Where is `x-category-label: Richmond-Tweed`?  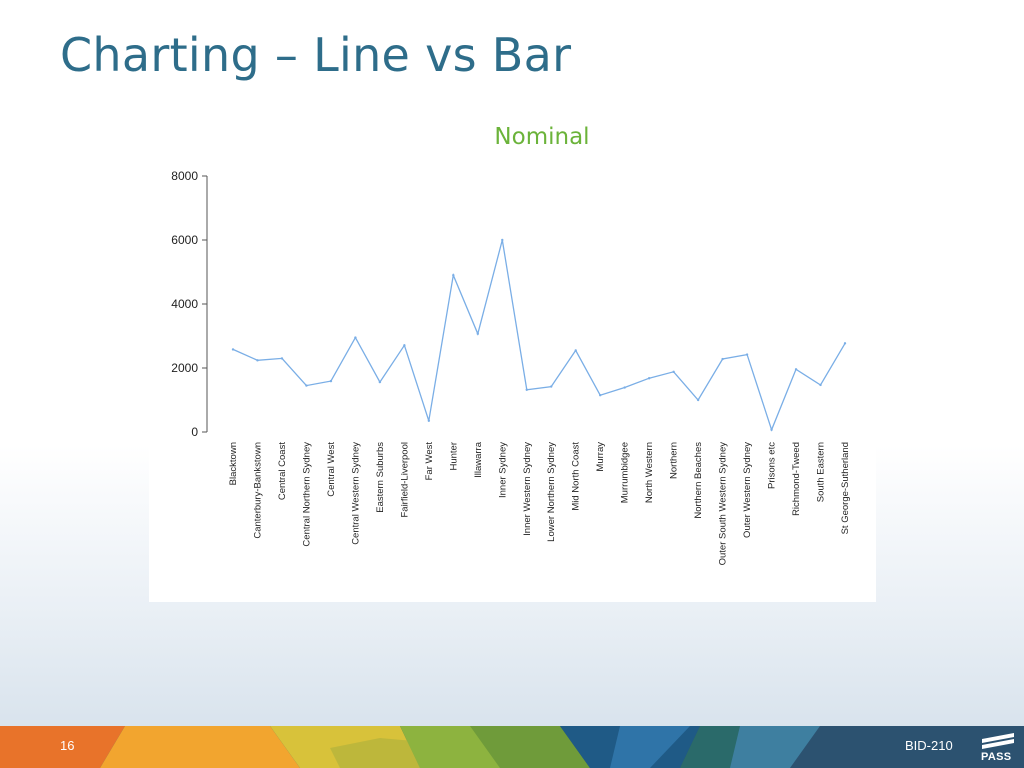 x-category-label: Richmond-Tweed is located at coordinates (796, 479).